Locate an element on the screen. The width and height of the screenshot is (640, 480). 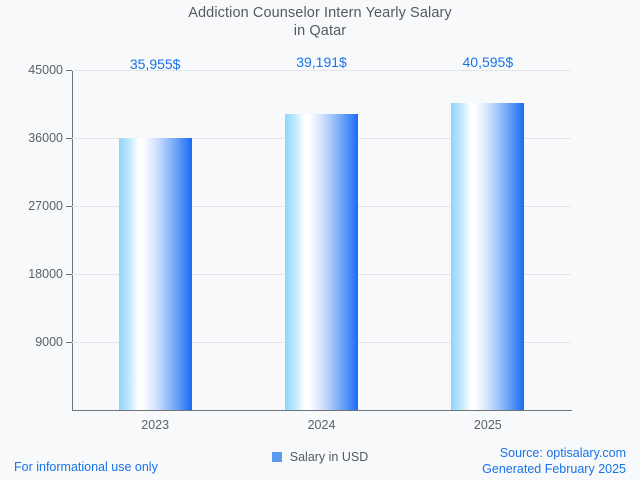
footer-generated: Generated February 2025 is located at coordinates (554, 469).